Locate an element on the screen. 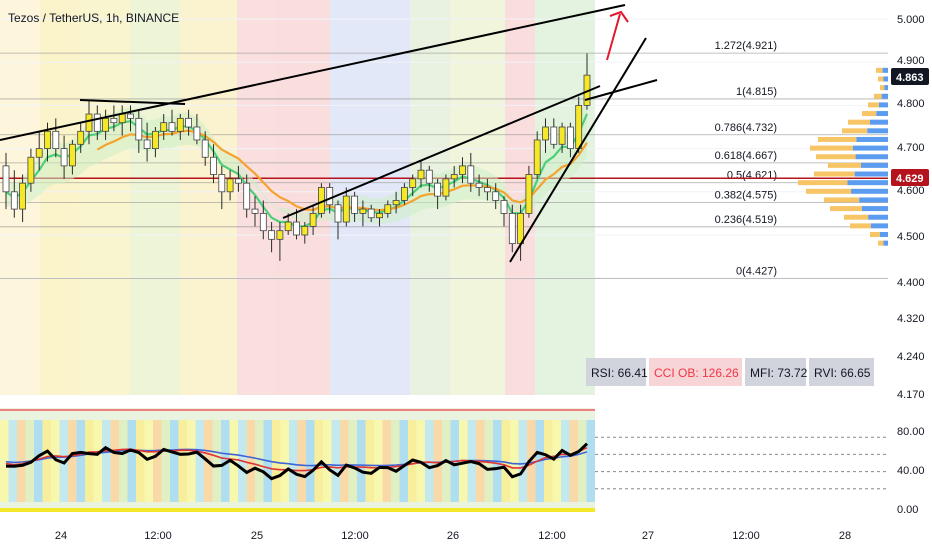 This screenshot has width=932, height=550. y-tick-0: 5.000 is located at coordinates (911, 20).